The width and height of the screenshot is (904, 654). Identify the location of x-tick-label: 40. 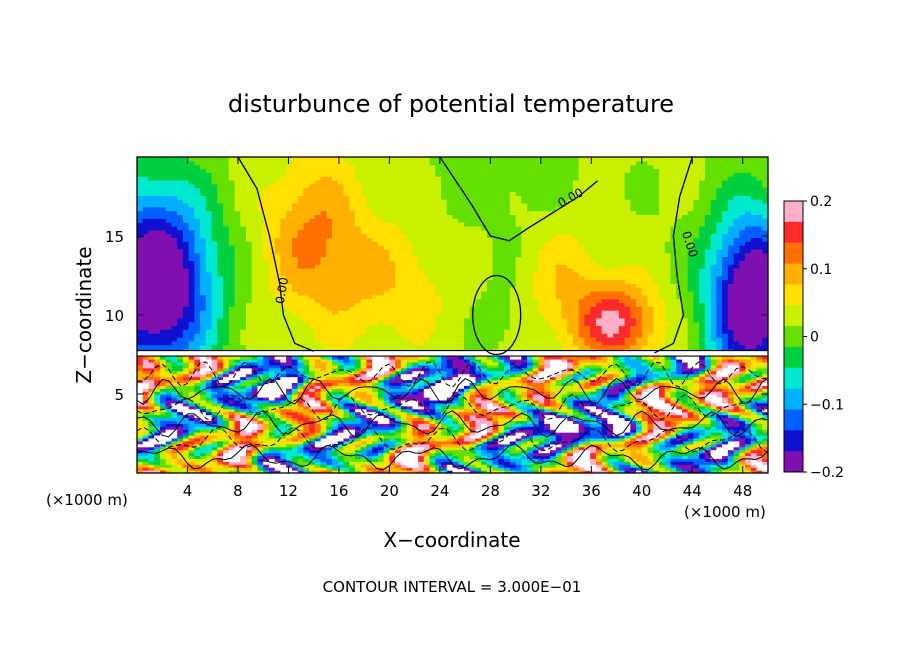
(641, 491).